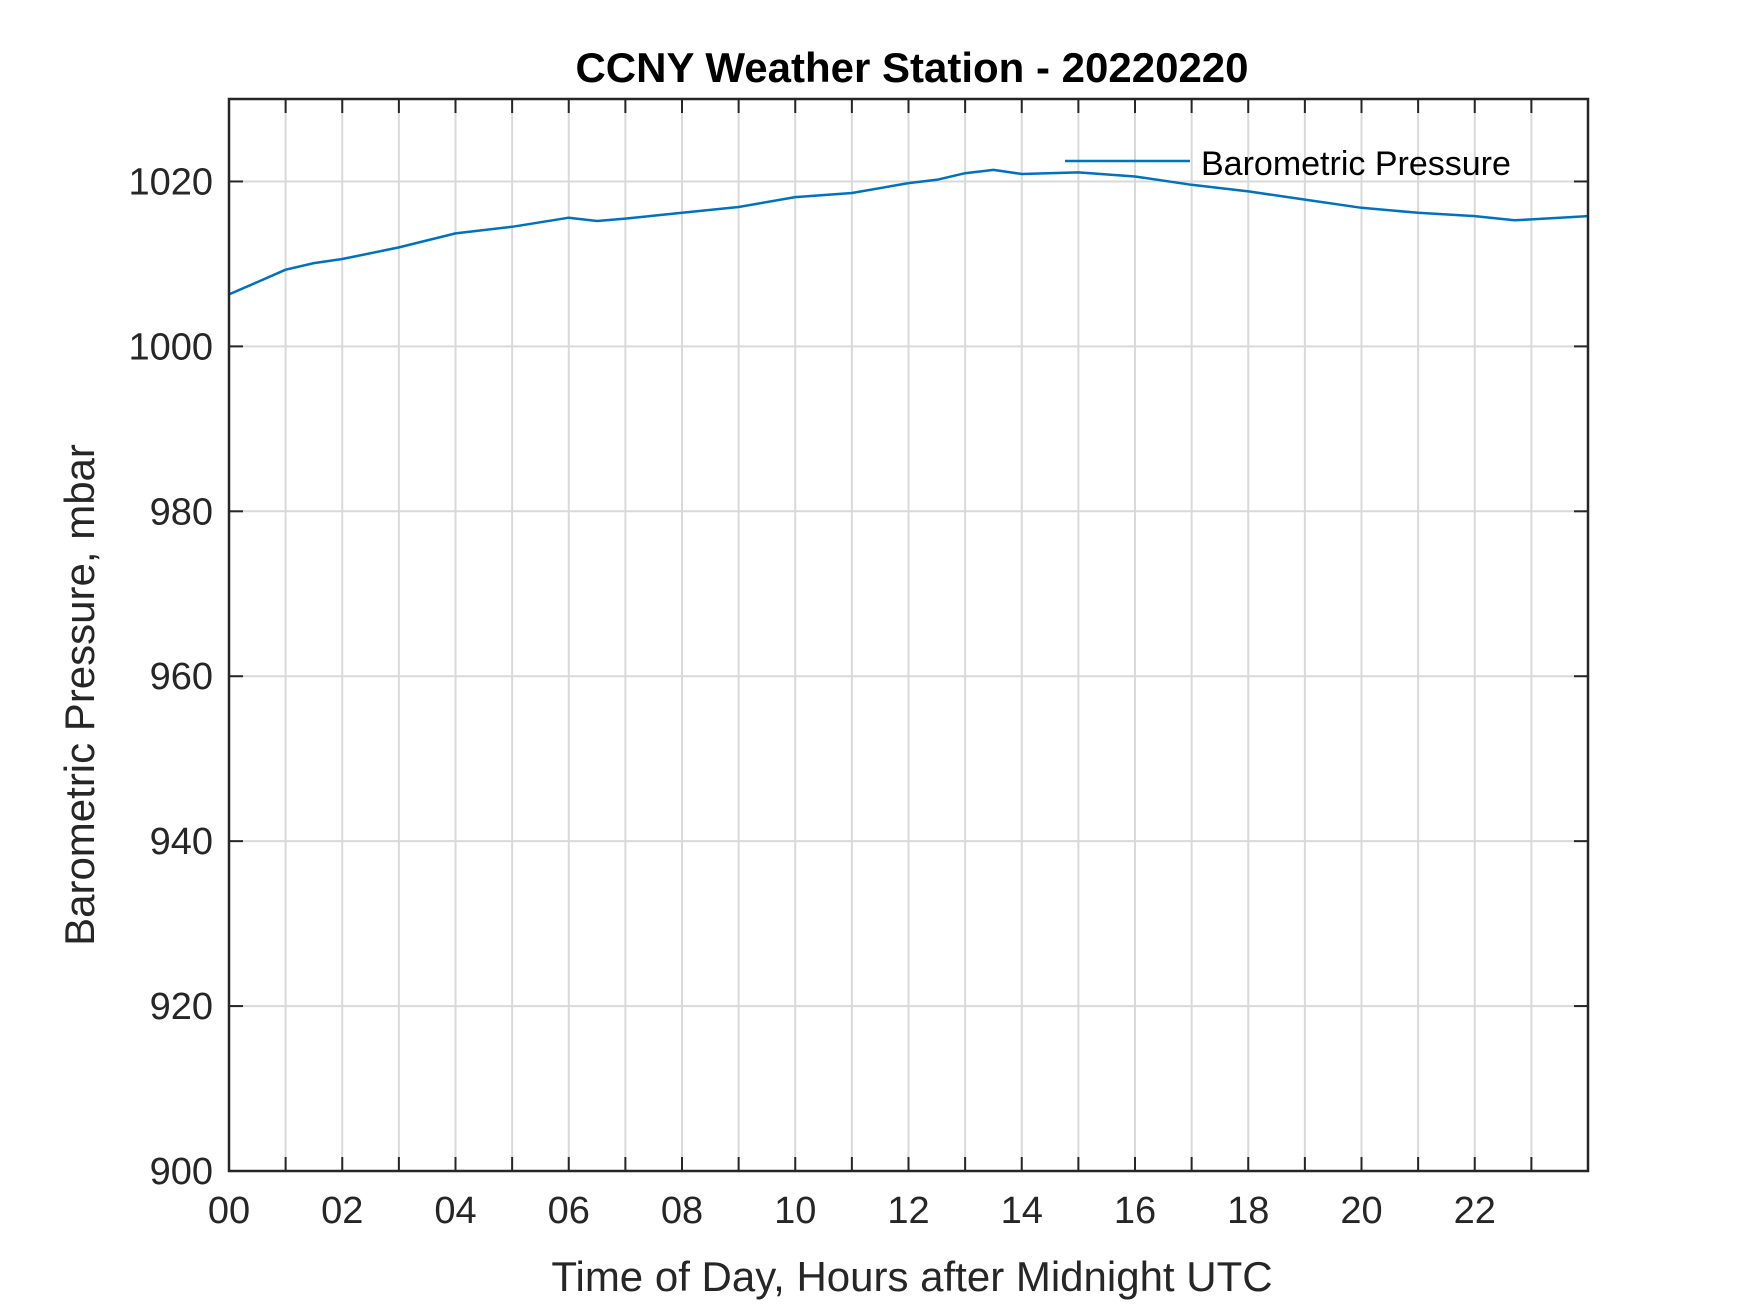 The height and width of the screenshot is (1313, 1750). I want to click on y-tick-label: 940, so click(181, 842).